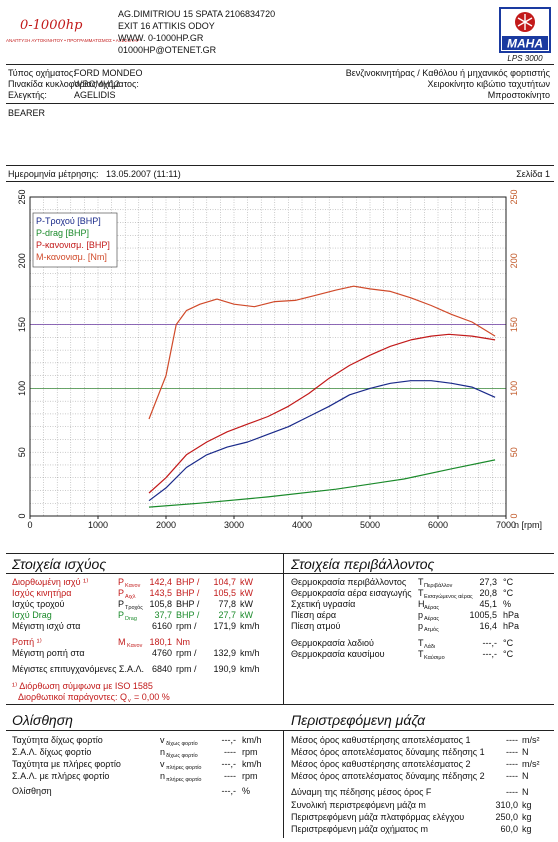 Image resolution: width=558 pixels, height=842 pixels. I want to click on y-right-tick-label: 200, so click(514, 260).